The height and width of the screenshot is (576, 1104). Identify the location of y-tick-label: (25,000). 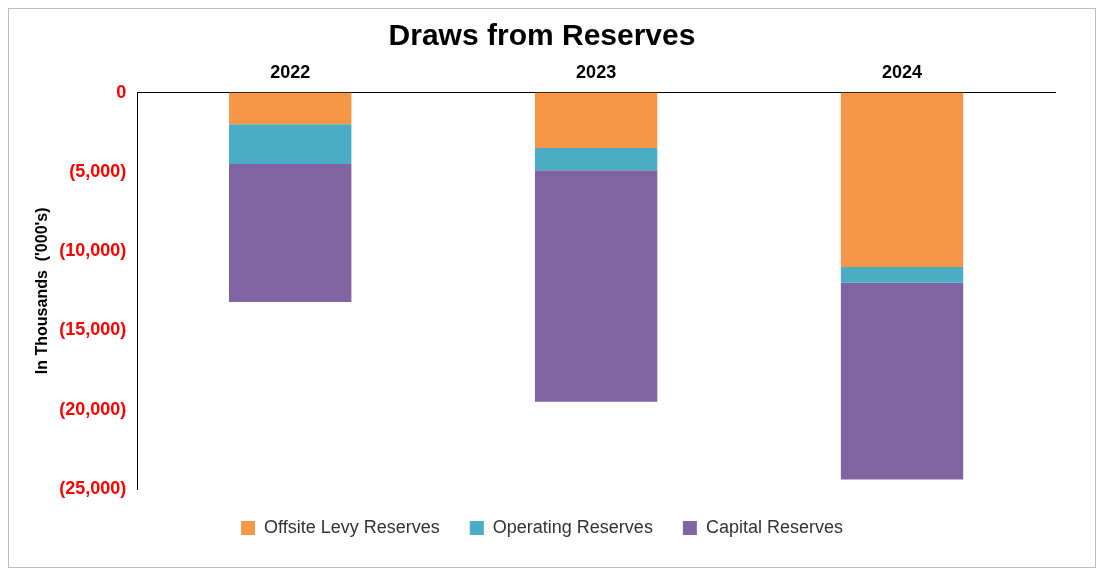
(93, 487).